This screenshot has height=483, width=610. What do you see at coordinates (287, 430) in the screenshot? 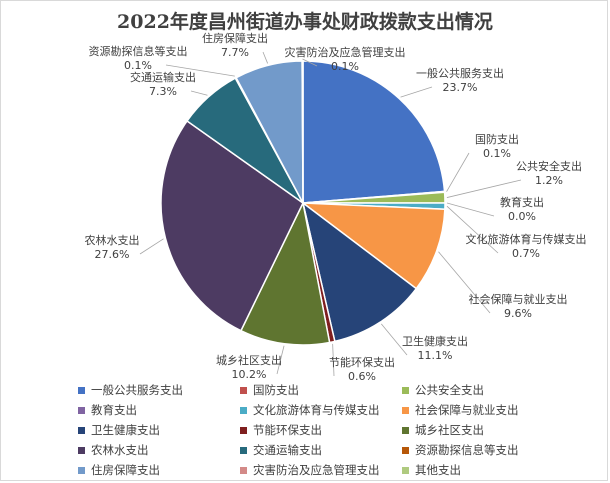
I see `legend-label: 节能环保支出` at bounding box center [287, 430].